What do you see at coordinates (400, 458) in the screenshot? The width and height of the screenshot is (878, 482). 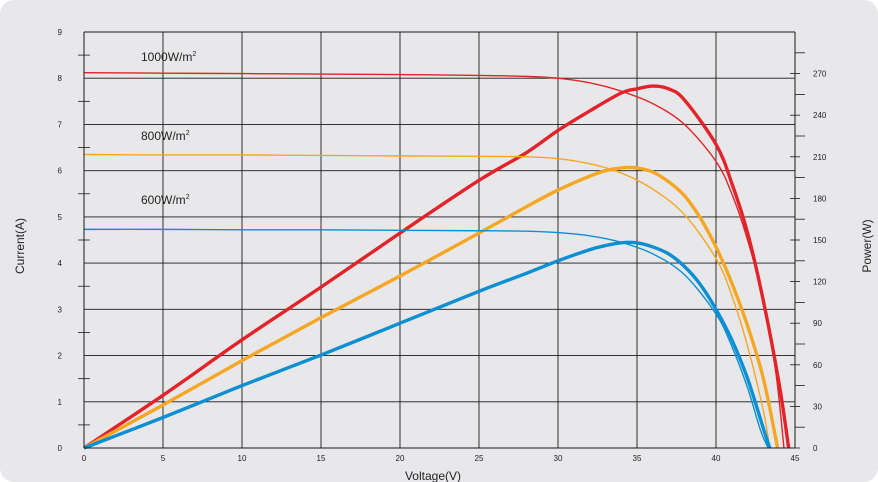 I see `x-tick-label: 20` at bounding box center [400, 458].